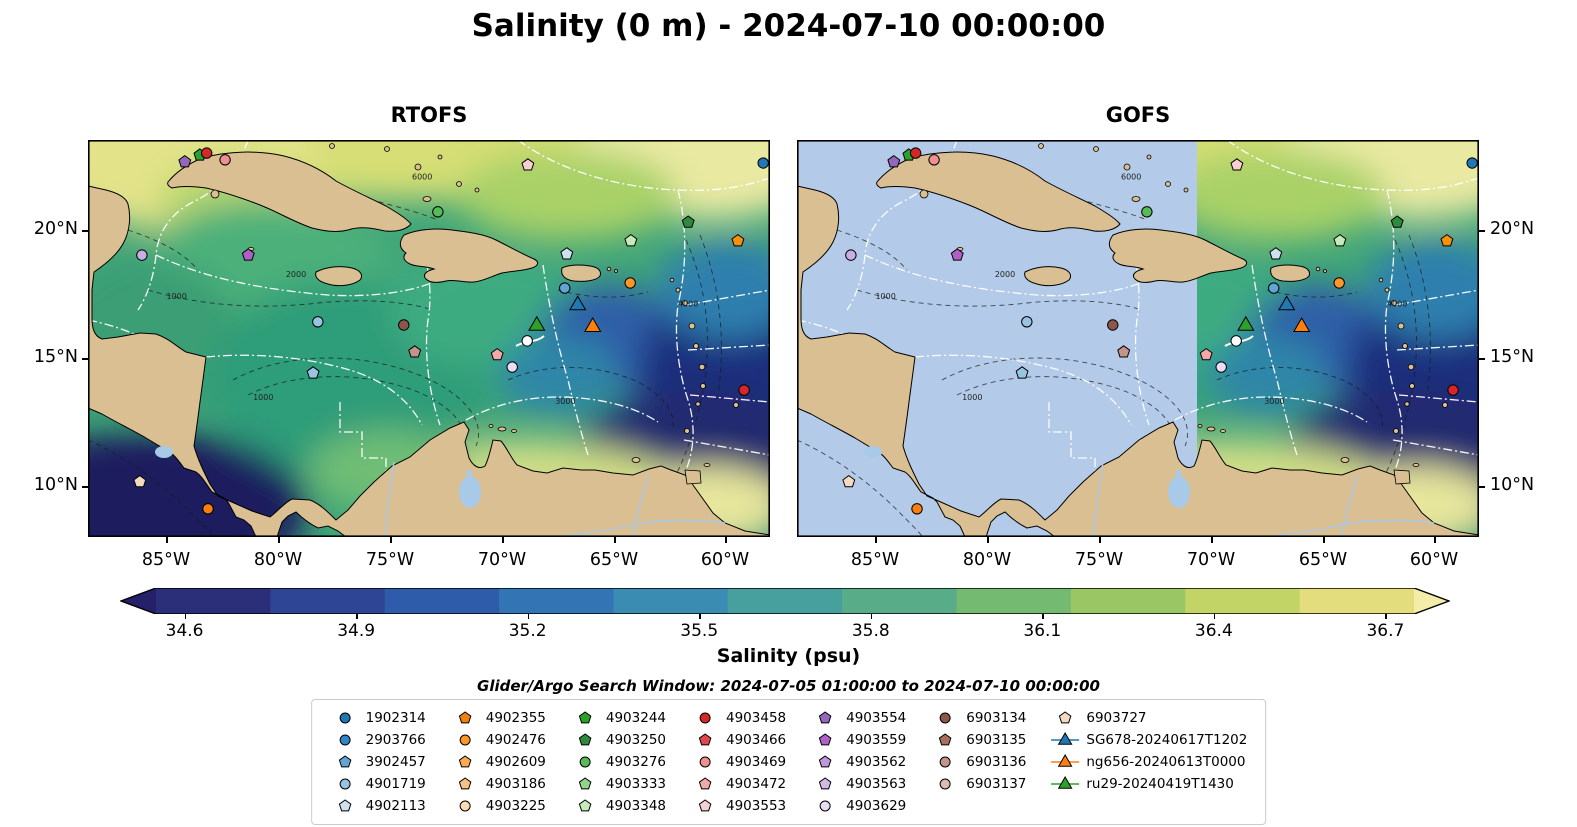 This screenshot has width=1577, height=827. What do you see at coordinates (395, 718) in the screenshot?
I see `legend-label: 1902314` at bounding box center [395, 718].